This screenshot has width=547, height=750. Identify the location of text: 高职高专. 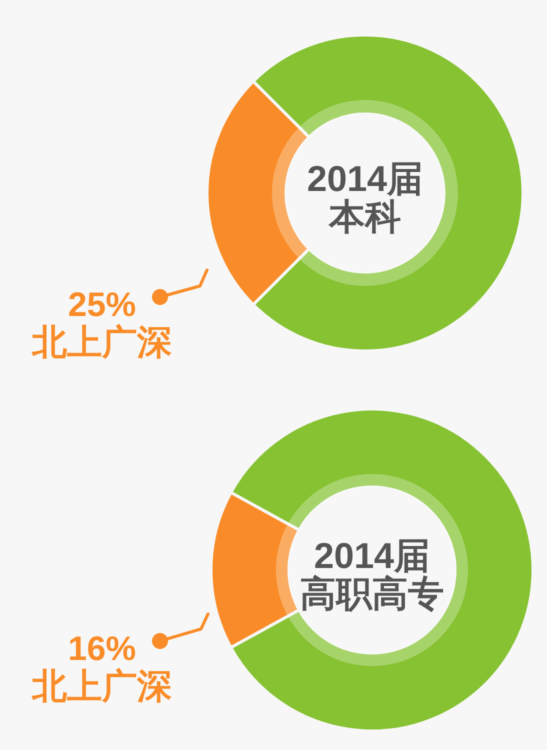
(372, 593).